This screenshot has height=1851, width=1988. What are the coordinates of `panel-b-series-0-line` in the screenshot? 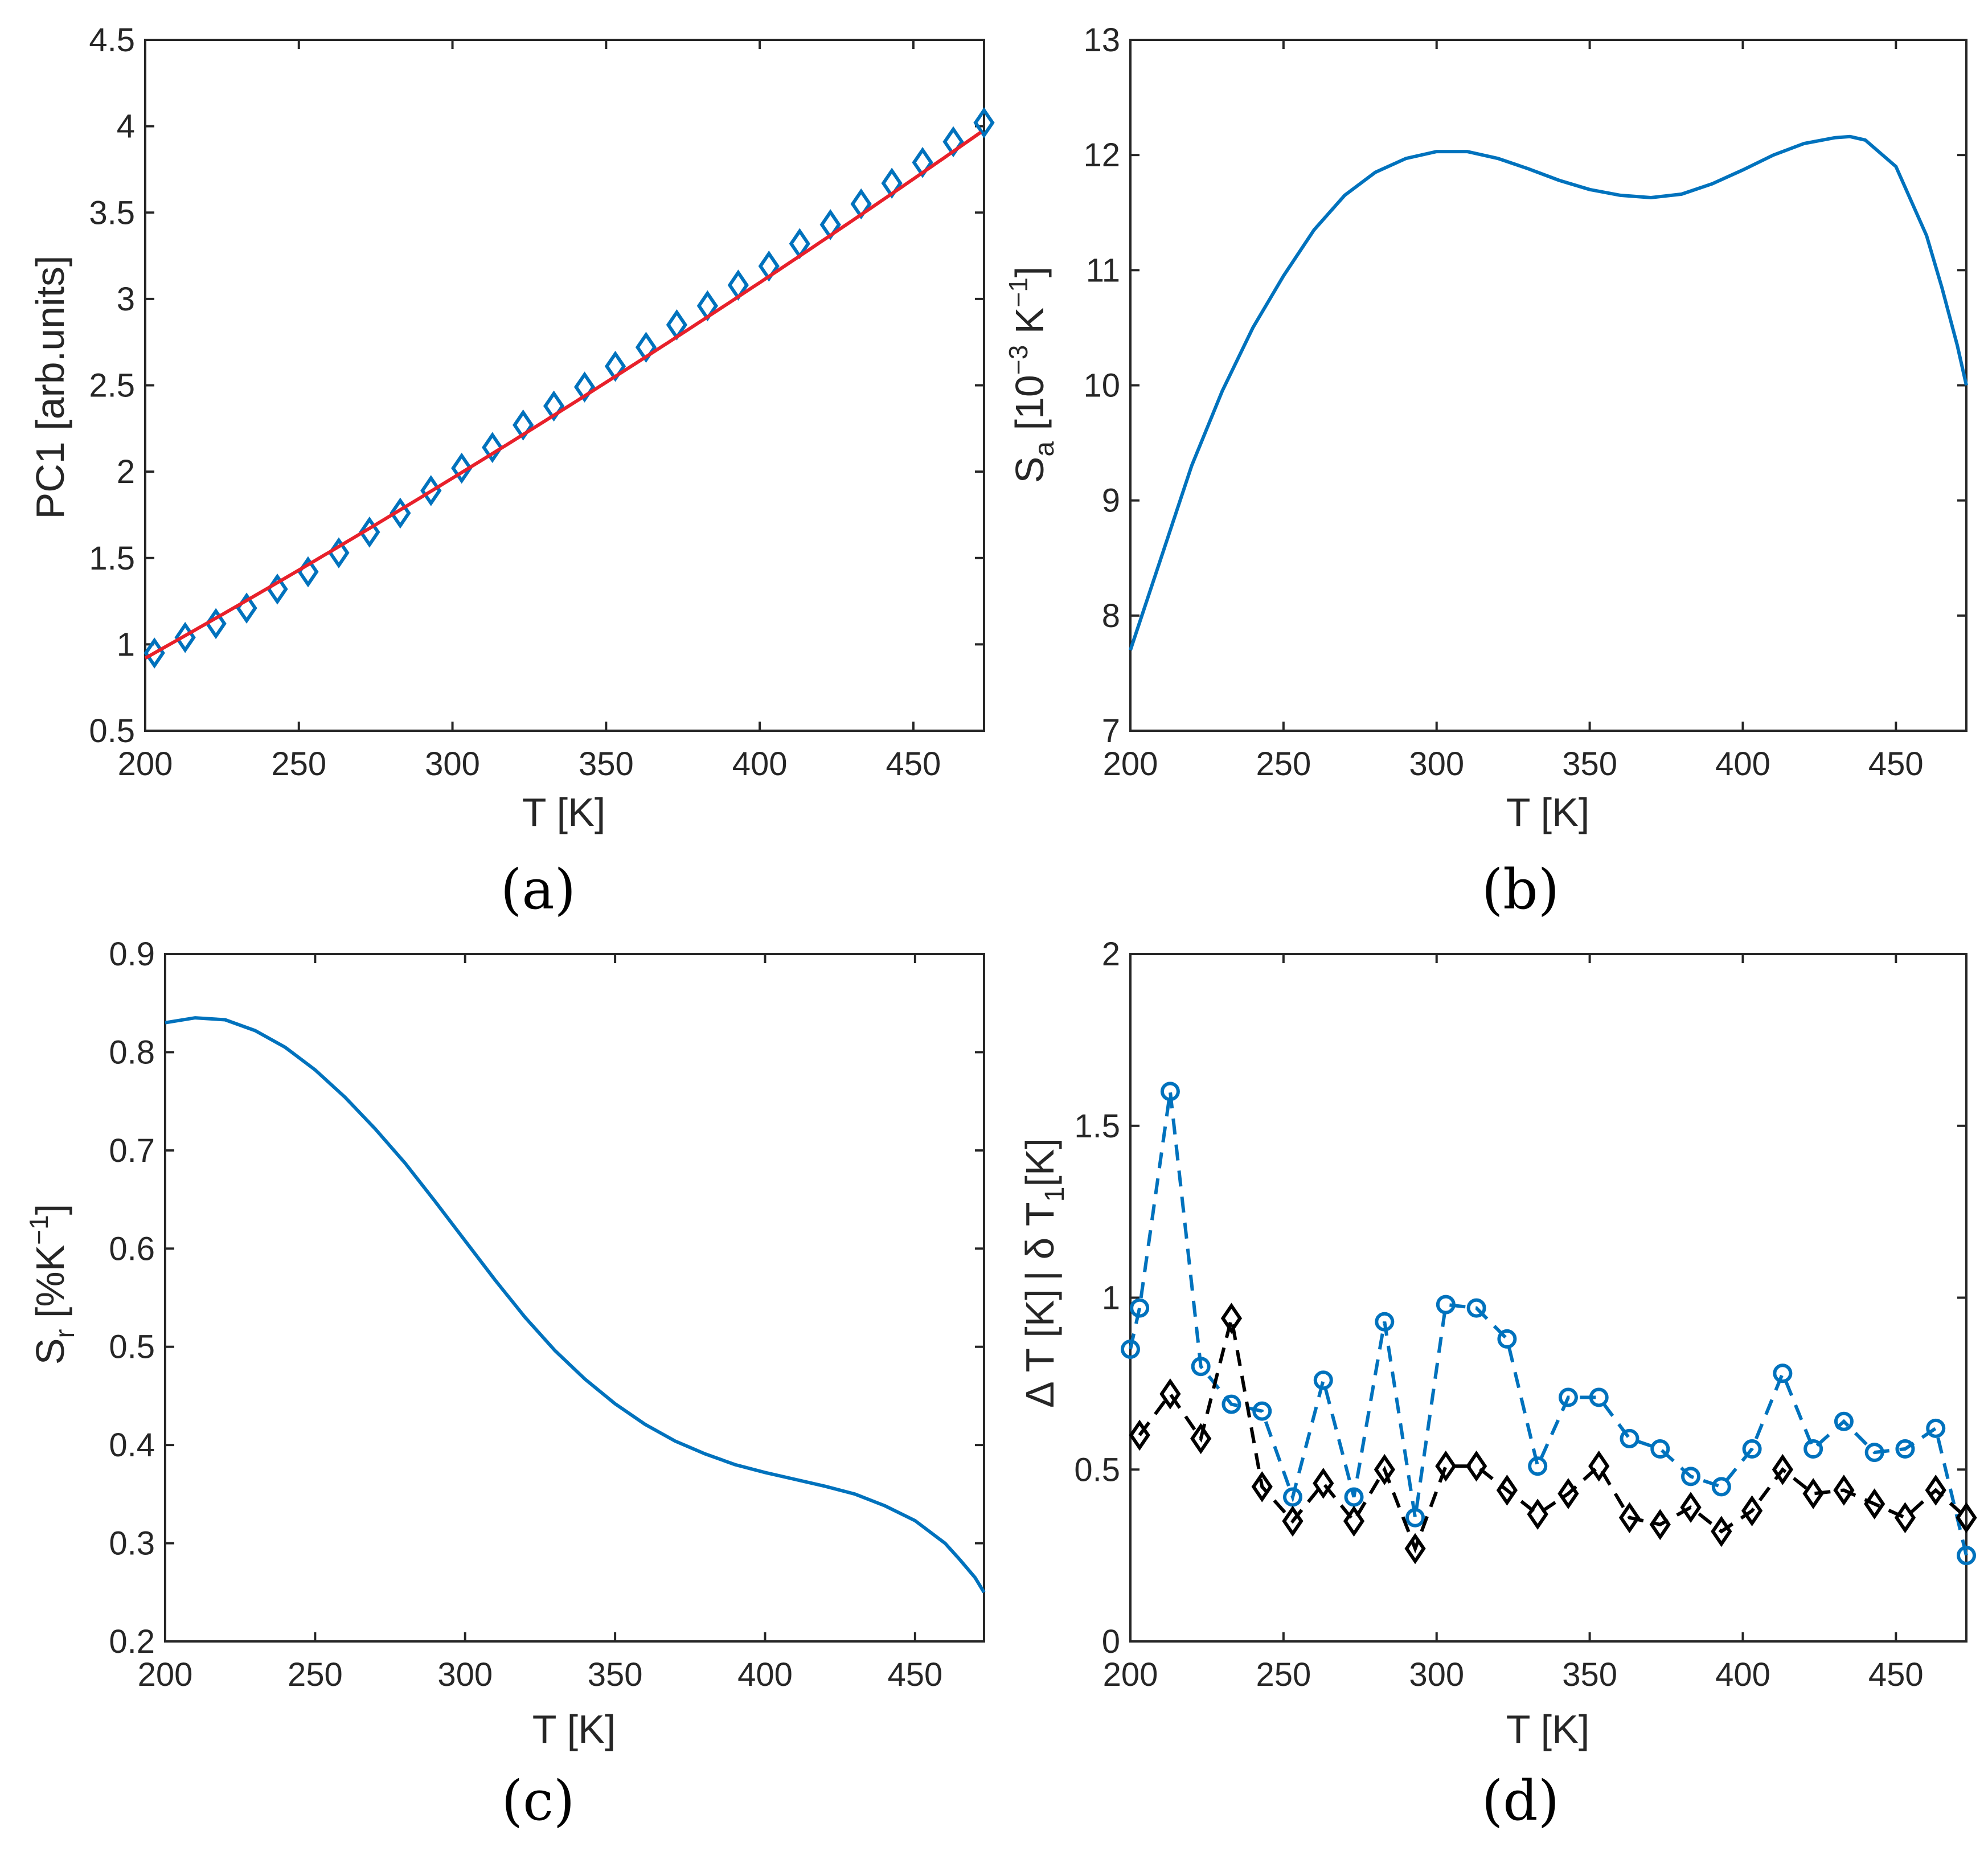 It's located at (1548, 392).